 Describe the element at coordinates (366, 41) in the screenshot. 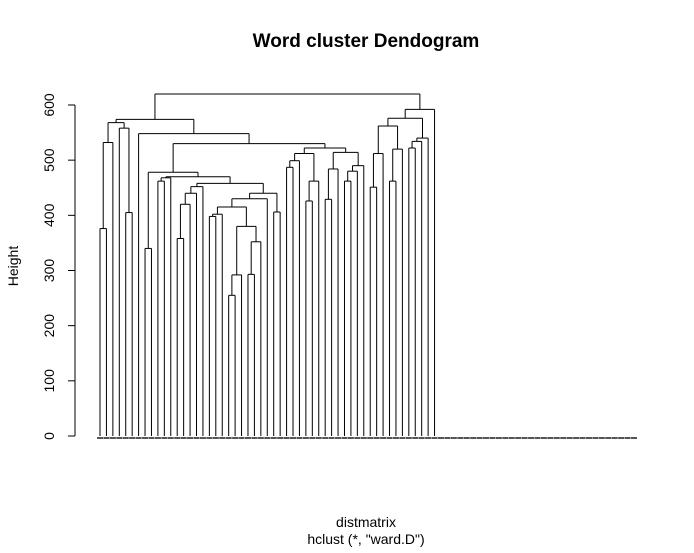

I see `chart-title: Word cluster Dendogram` at that location.